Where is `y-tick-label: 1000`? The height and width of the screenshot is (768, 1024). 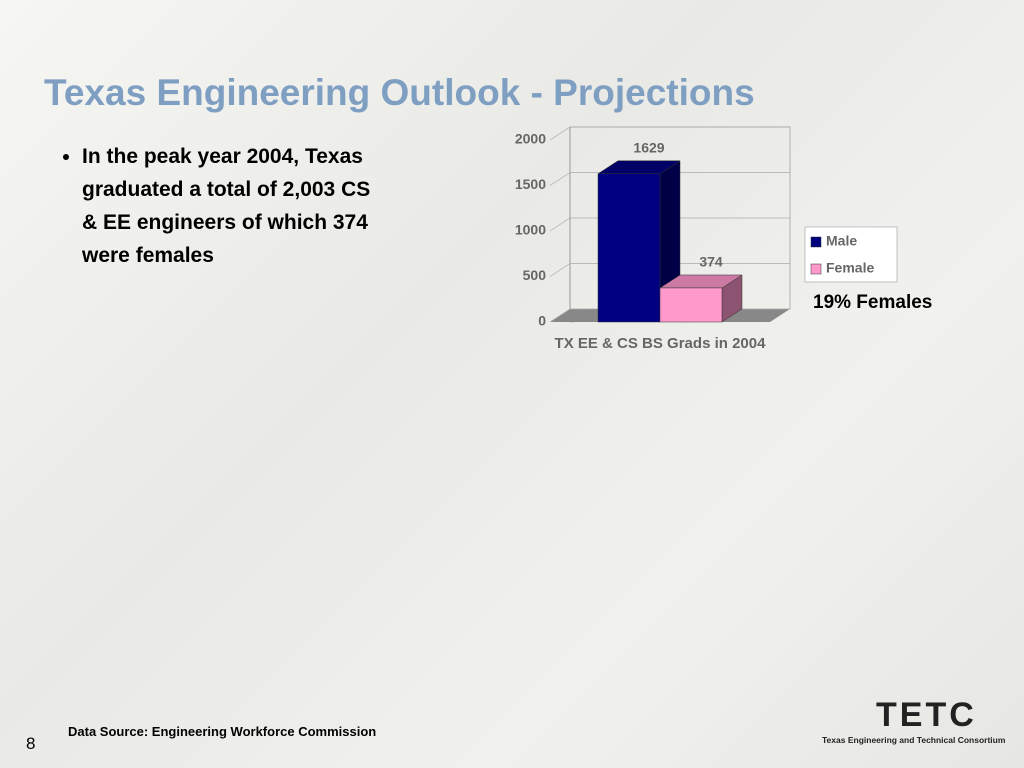 y-tick-label: 1000 is located at coordinates (530, 230).